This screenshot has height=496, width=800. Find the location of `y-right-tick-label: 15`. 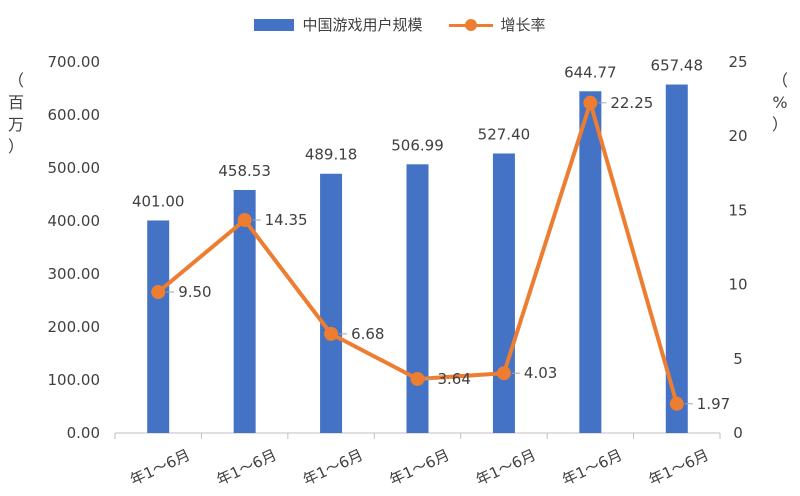

y-right-tick-label: 15 is located at coordinates (737, 210).